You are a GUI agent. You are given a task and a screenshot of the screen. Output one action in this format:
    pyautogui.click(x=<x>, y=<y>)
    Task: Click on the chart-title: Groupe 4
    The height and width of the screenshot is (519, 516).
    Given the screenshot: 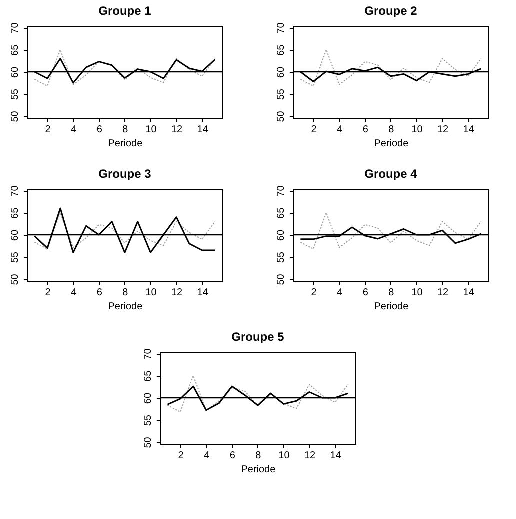 What is the action you would take?
    pyautogui.click(x=391, y=174)
    